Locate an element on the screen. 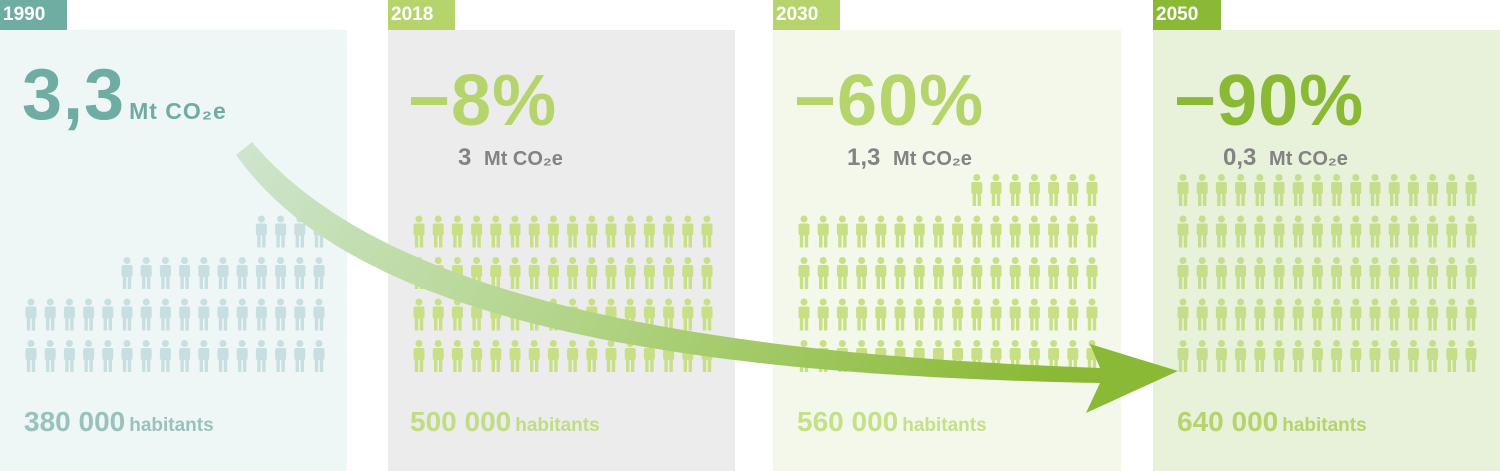  headline-2030: −60% is located at coordinates (889, 101).